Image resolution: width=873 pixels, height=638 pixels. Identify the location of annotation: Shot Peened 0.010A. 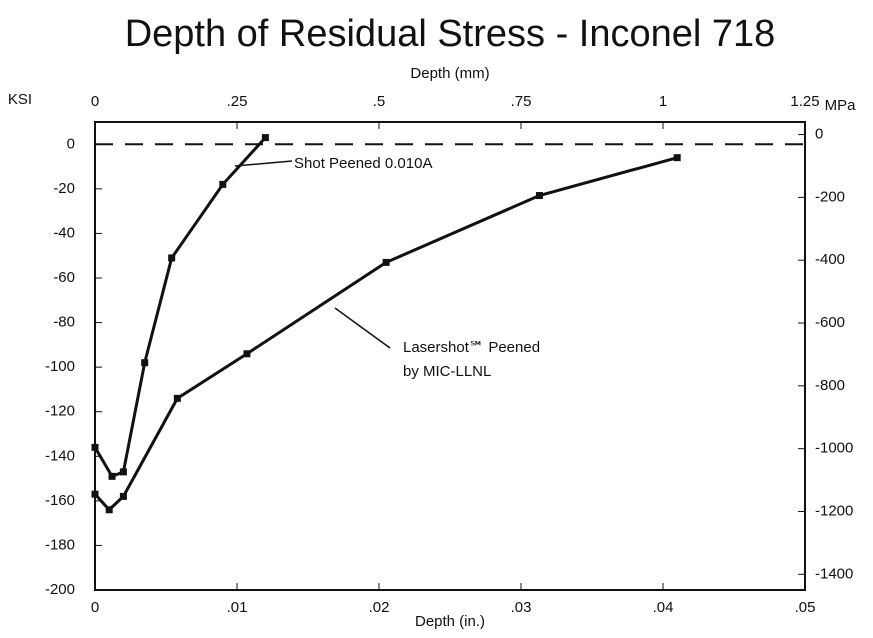
(363, 163).